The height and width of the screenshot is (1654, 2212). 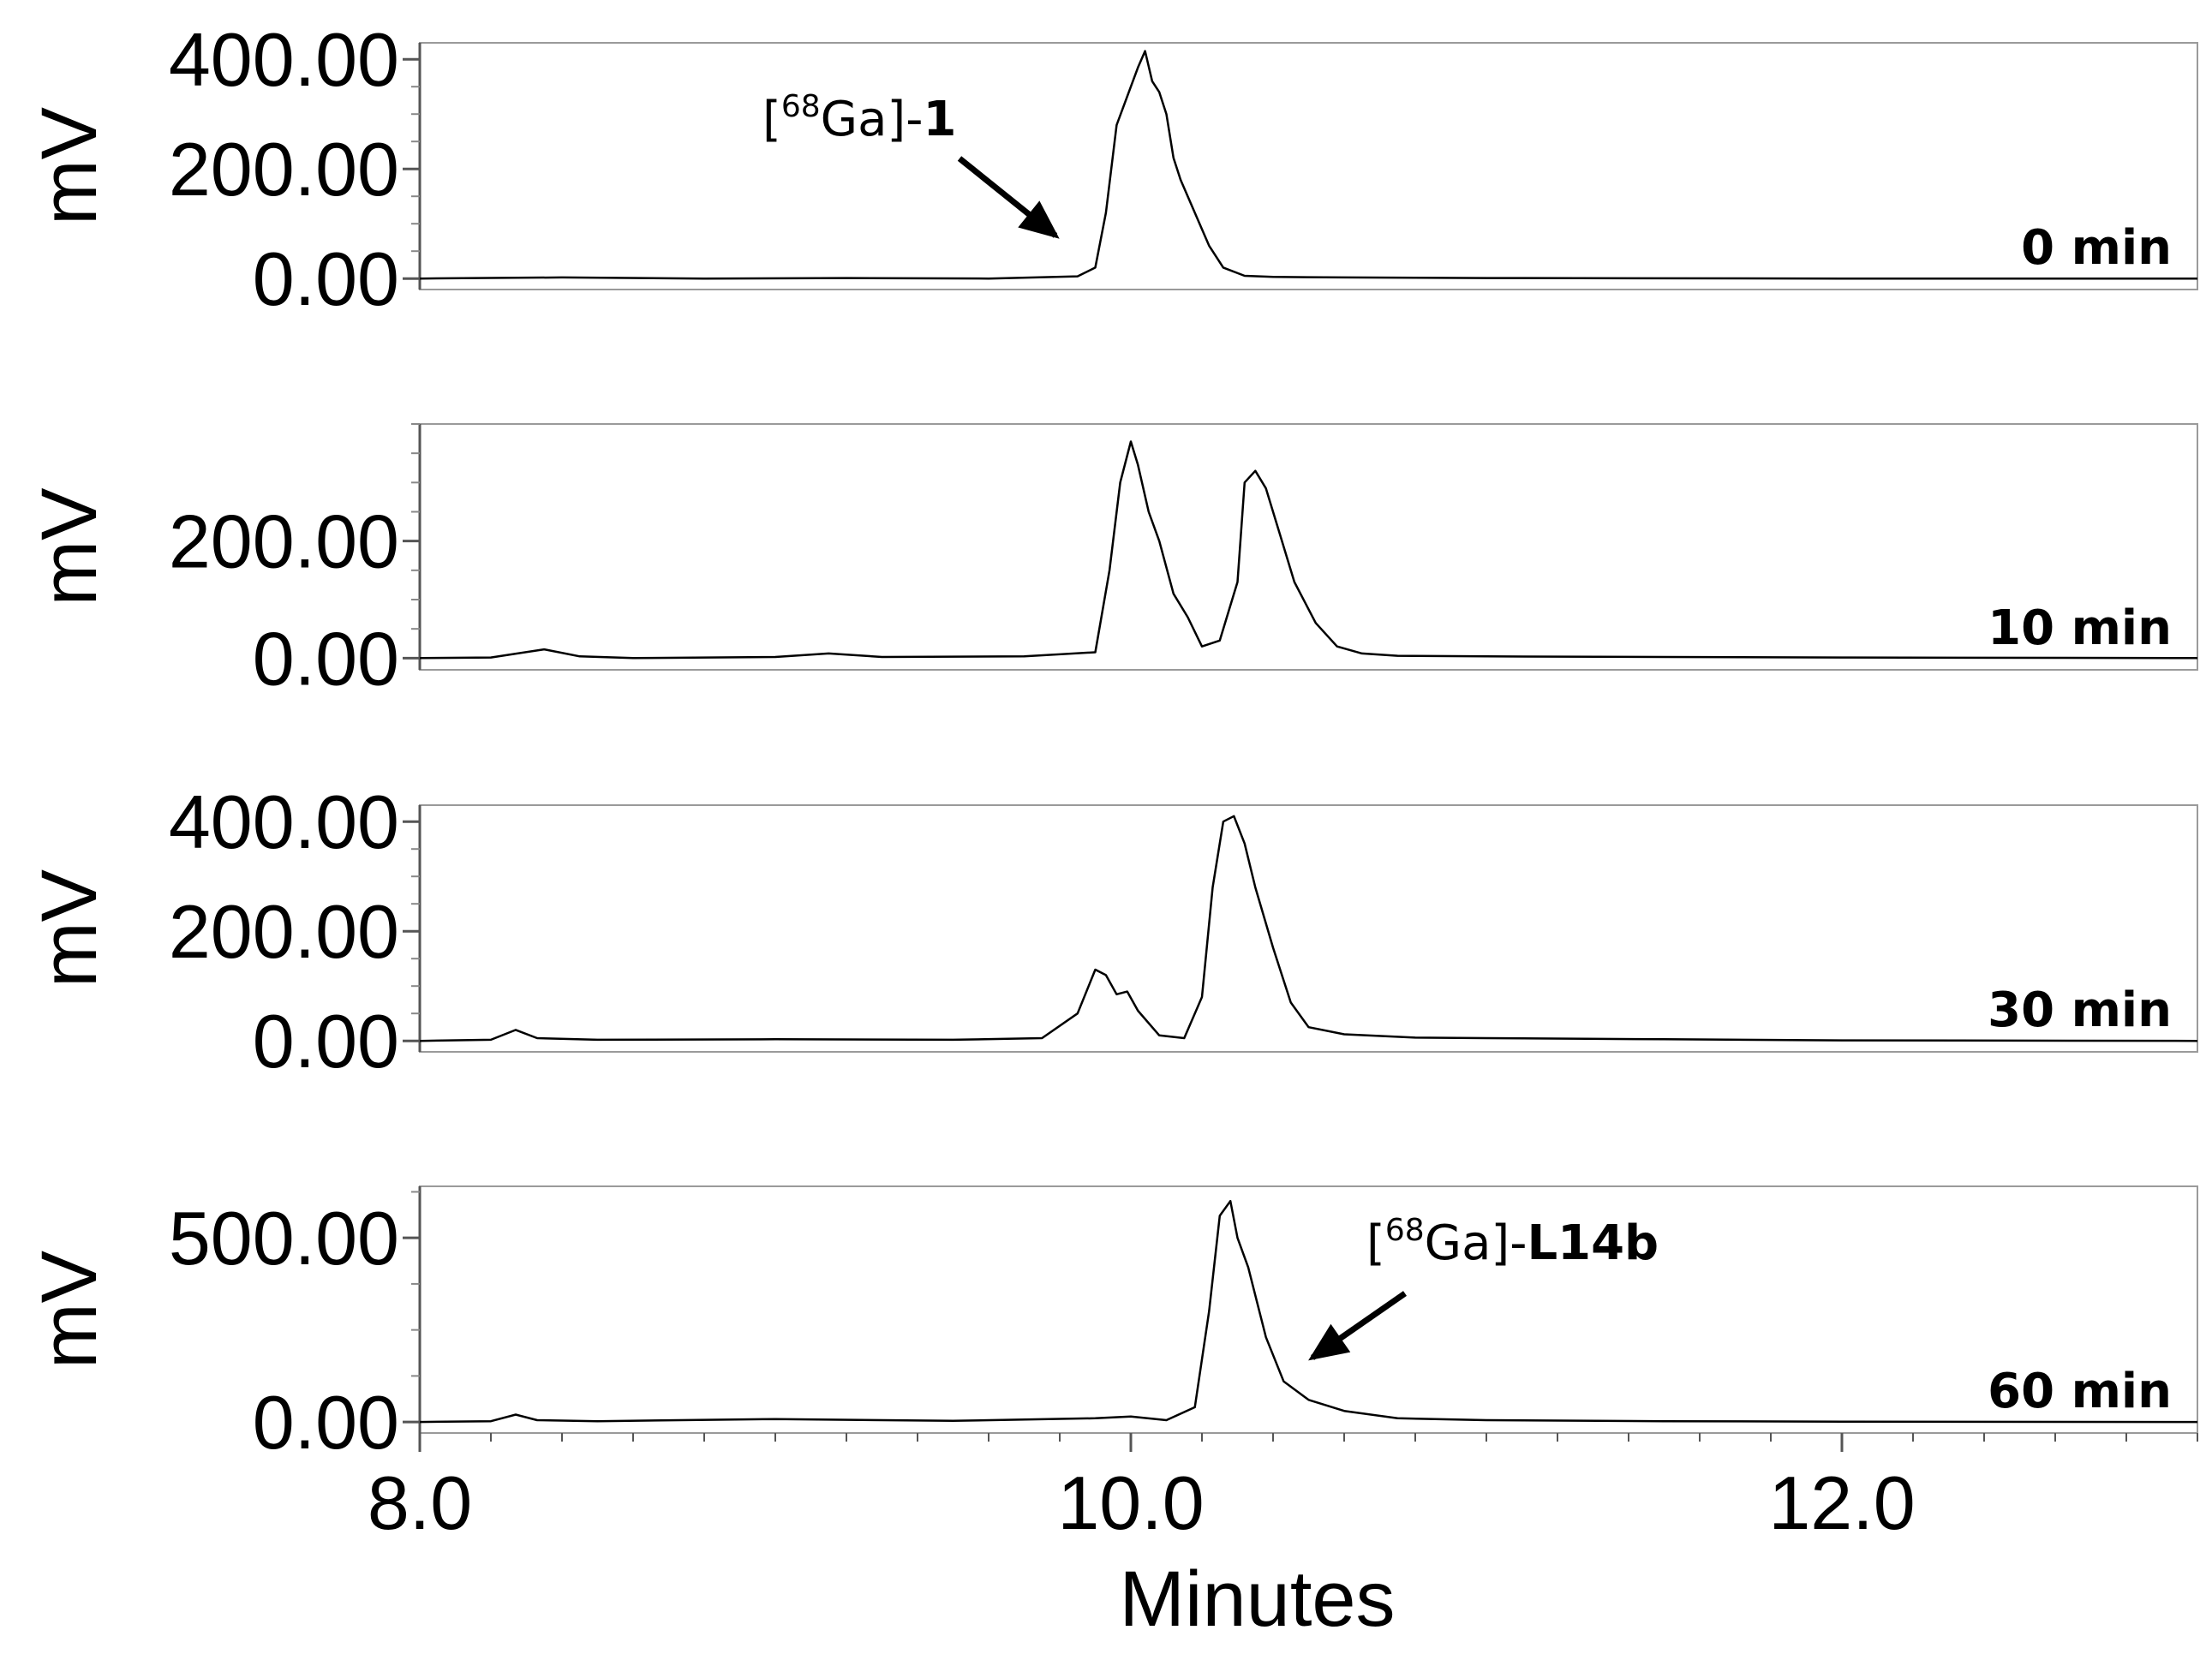 What do you see at coordinates (2096, 248) in the screenshot?
I see `panel-time-label: 0 min` at bounding box center [2096, 248].